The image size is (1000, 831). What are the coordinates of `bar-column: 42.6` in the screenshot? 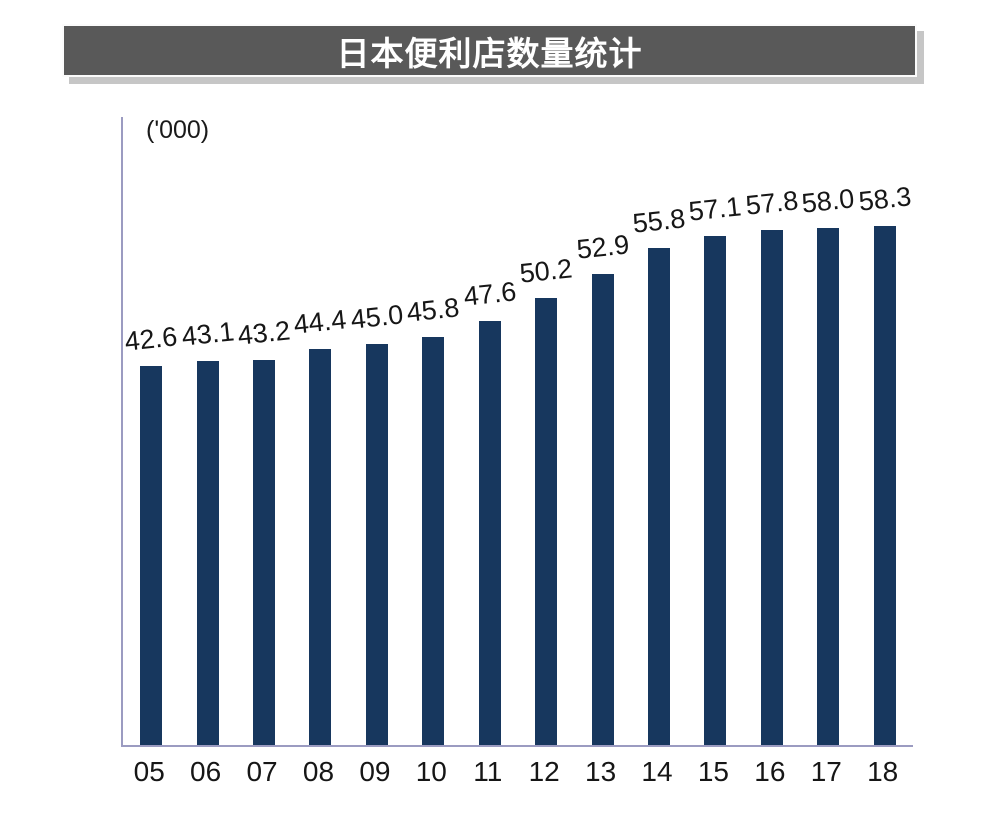 It's located at (151, 431).